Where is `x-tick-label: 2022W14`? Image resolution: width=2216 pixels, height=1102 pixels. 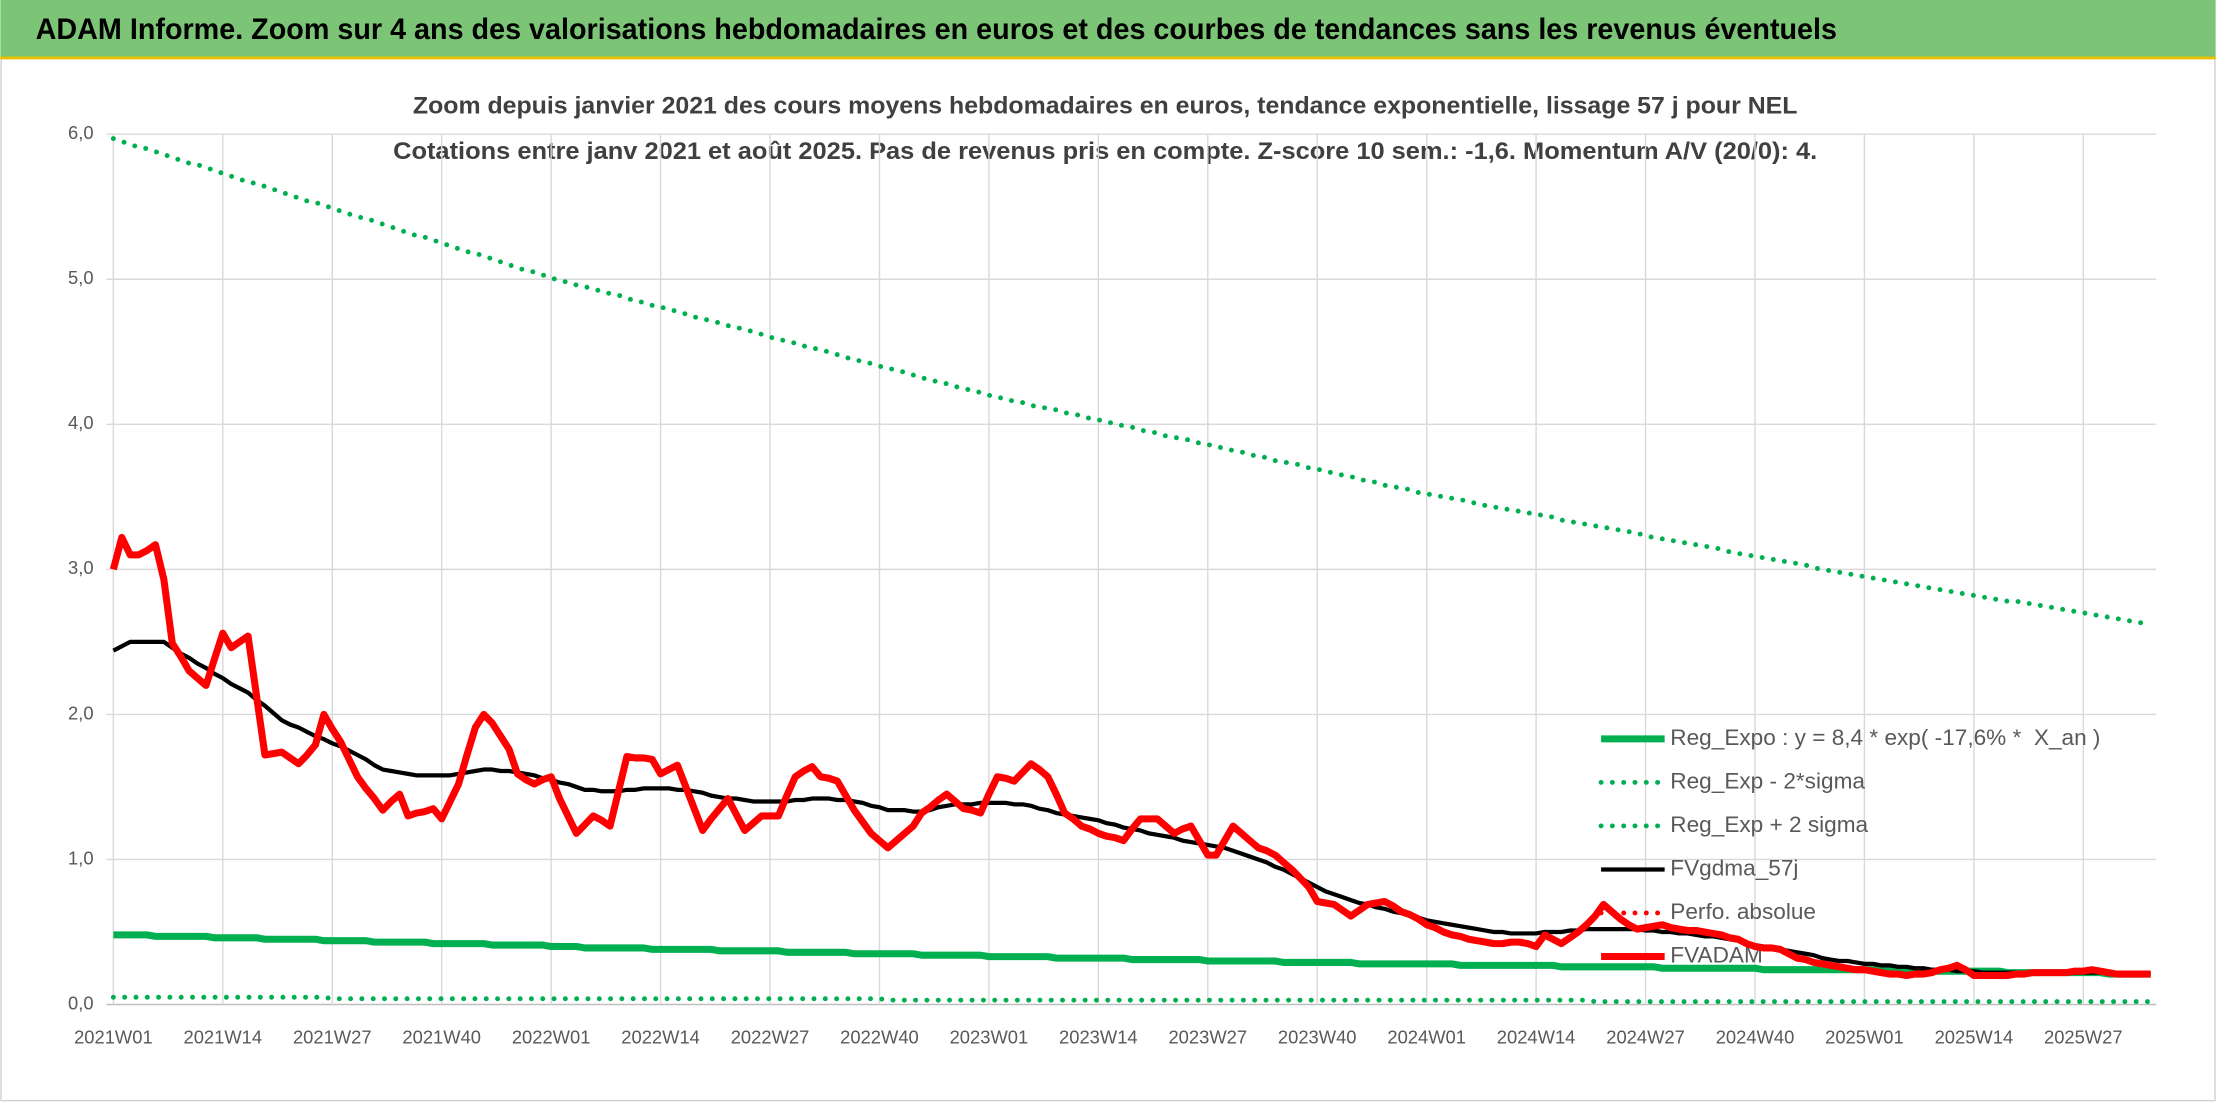 x-tick-label: 2022W14 is located at coordinates (660, 1036).